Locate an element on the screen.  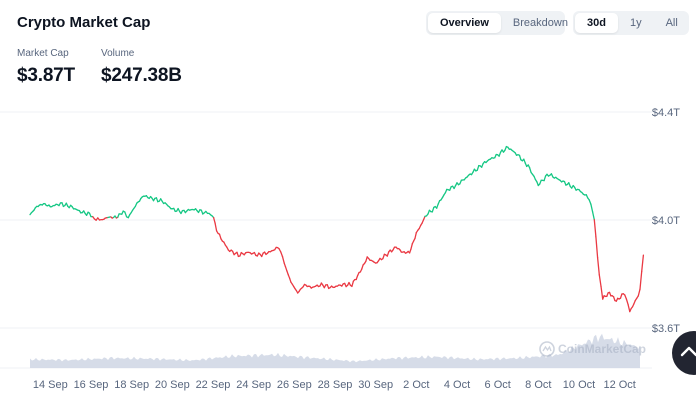
x-tick-label: 10 Oct is located at coordinates (579, 385).